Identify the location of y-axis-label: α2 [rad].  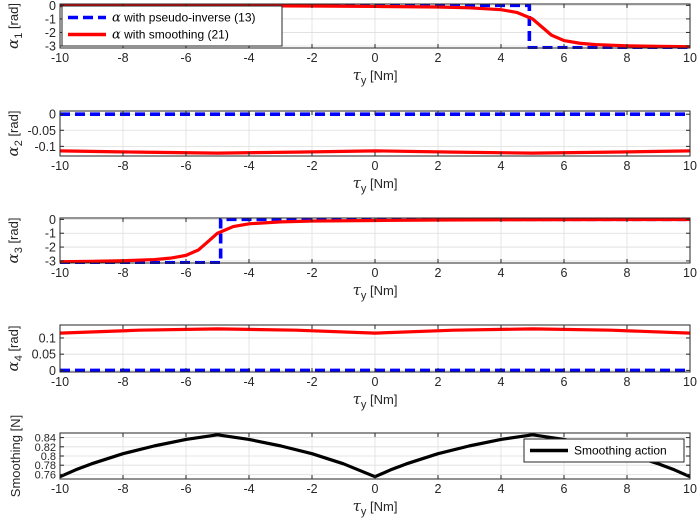
(14, 134).